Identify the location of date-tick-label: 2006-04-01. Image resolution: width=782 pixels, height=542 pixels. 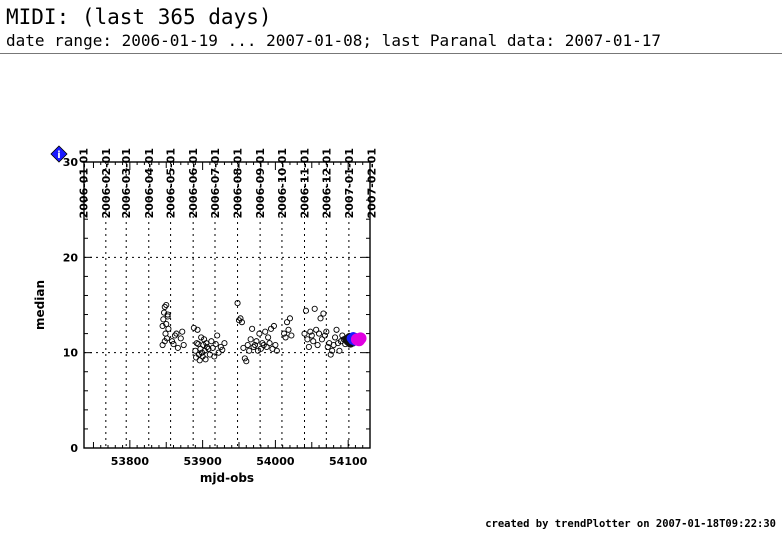
(149, 183).